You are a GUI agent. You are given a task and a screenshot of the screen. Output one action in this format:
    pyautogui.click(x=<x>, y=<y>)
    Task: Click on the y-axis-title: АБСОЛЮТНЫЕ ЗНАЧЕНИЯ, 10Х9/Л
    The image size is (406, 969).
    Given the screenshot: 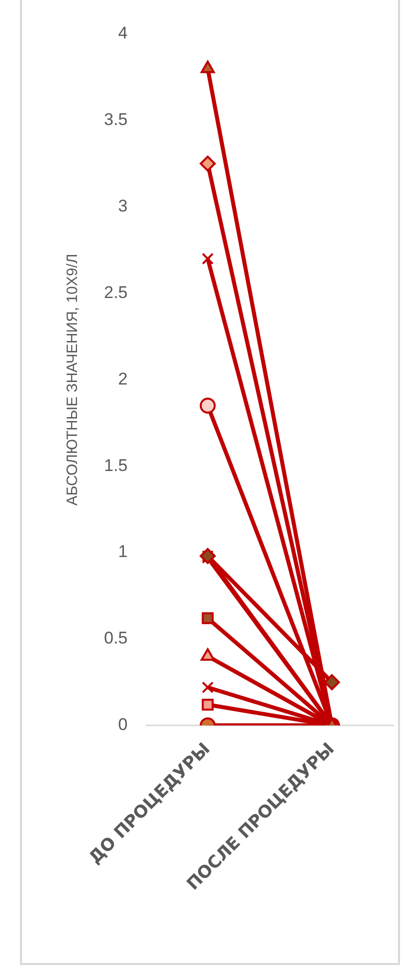 What is the action you would take?
    pyautogui.click(x=73, y=380)
    